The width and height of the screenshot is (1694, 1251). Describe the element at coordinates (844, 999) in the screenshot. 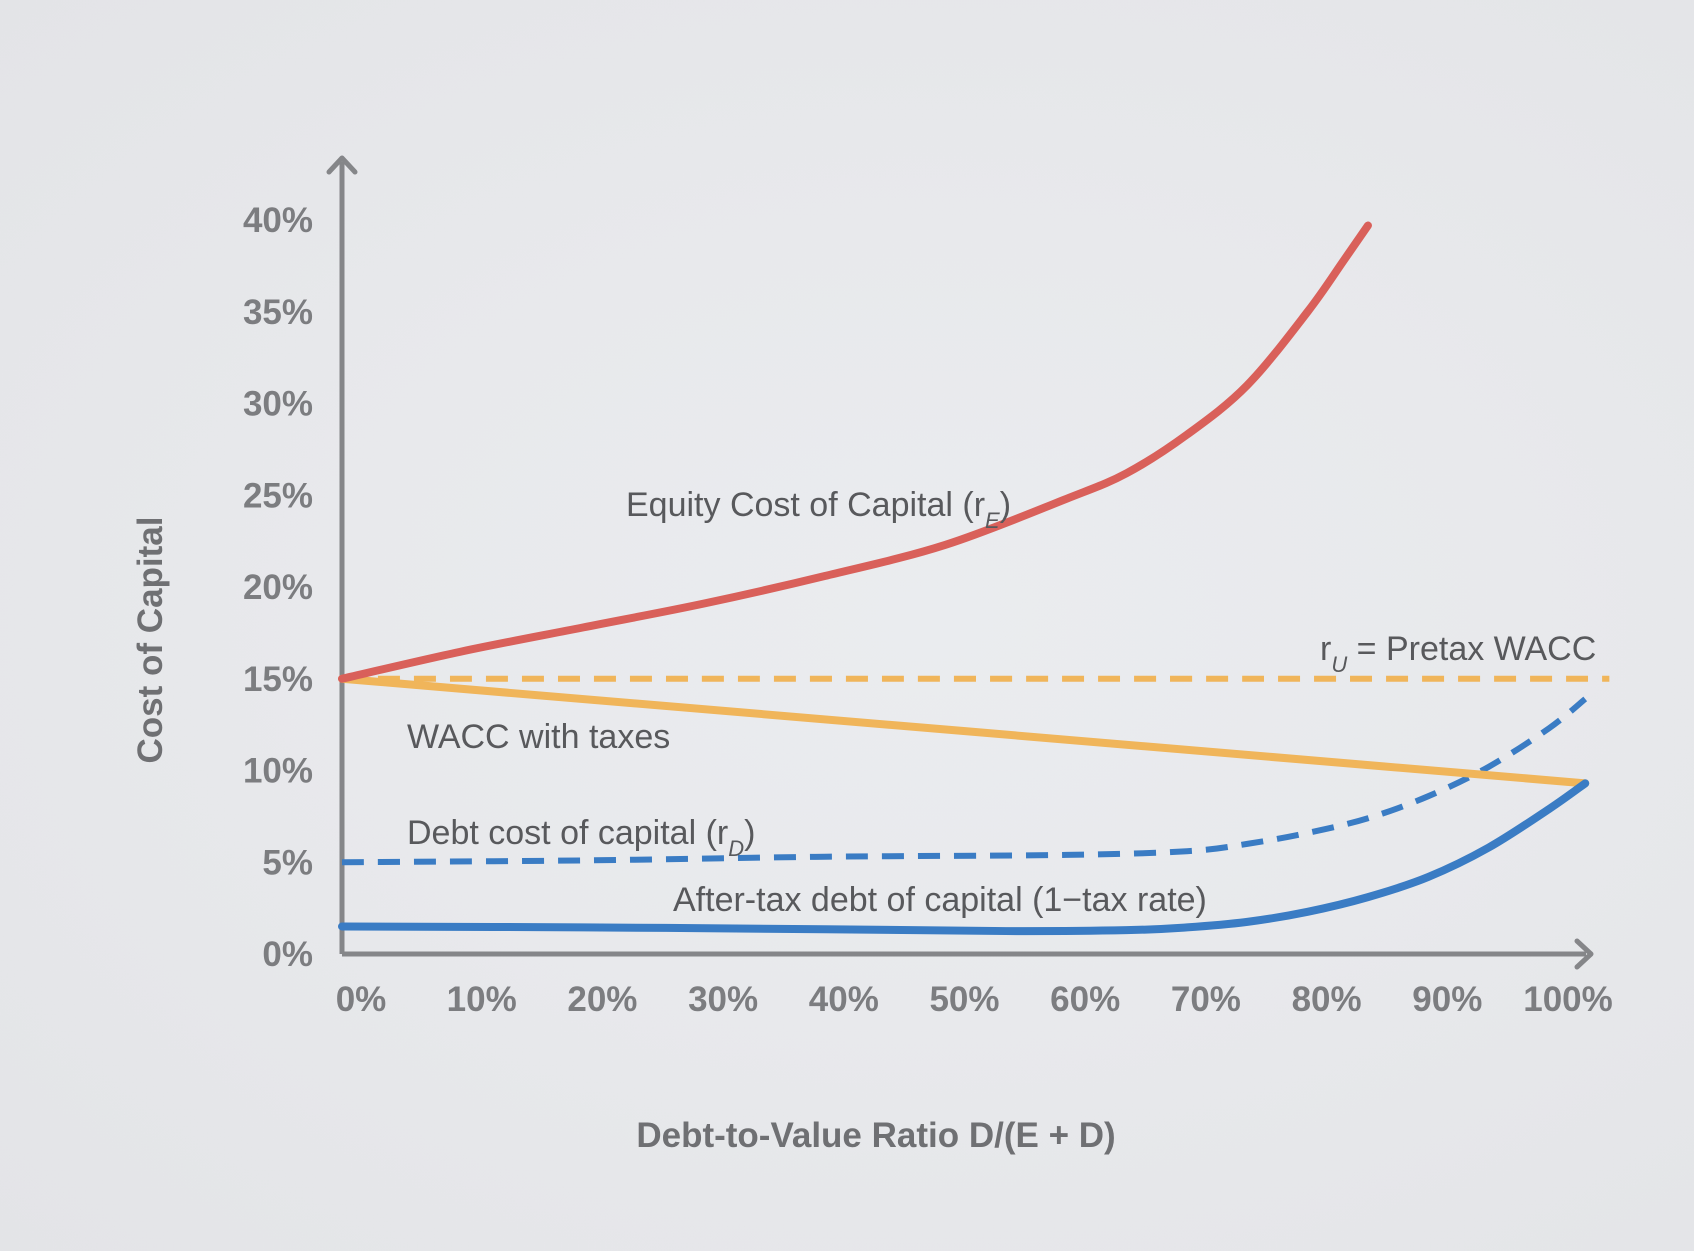

I see `x-tick-label: 40%` at that location.